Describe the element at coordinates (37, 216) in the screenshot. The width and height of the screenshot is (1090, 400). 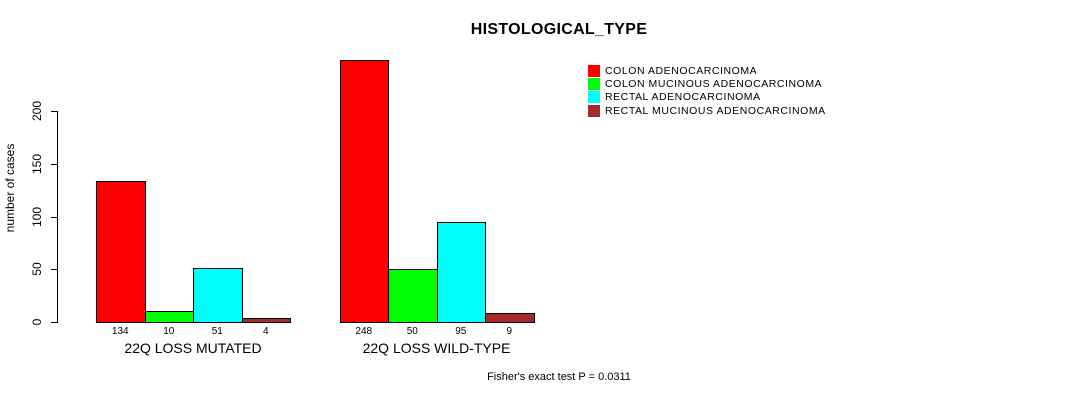
I see `y-tick-label: 100` at that location.